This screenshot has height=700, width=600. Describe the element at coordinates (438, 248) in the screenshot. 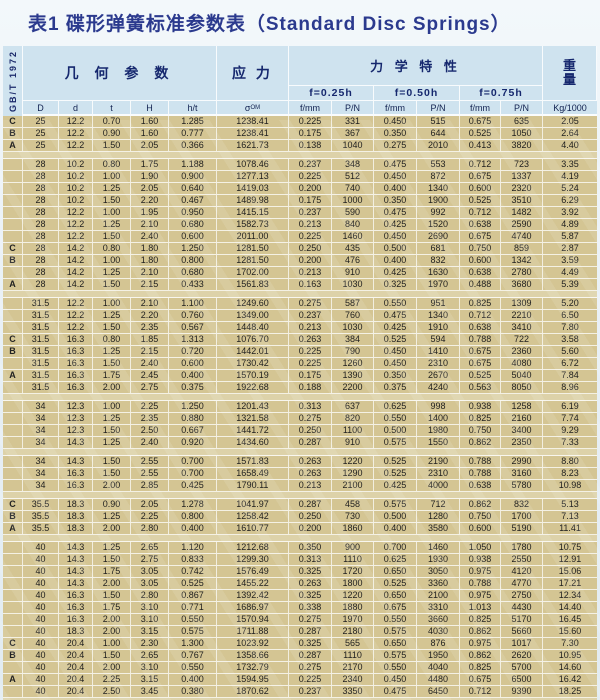

I see `table-cell: 681` at that location.